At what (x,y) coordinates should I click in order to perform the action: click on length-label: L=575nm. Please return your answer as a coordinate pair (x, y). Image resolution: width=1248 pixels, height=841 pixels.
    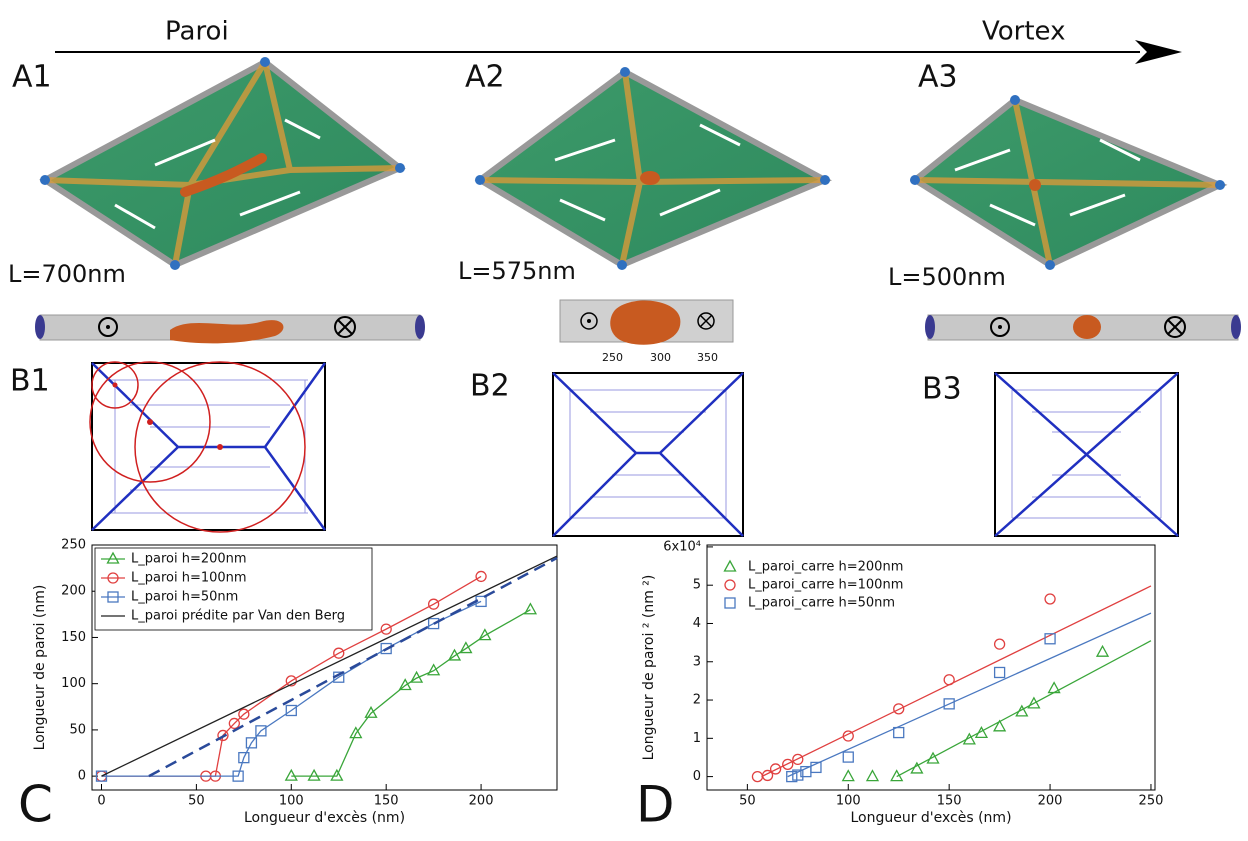
    Looking at the image, I should click on (517, 271).